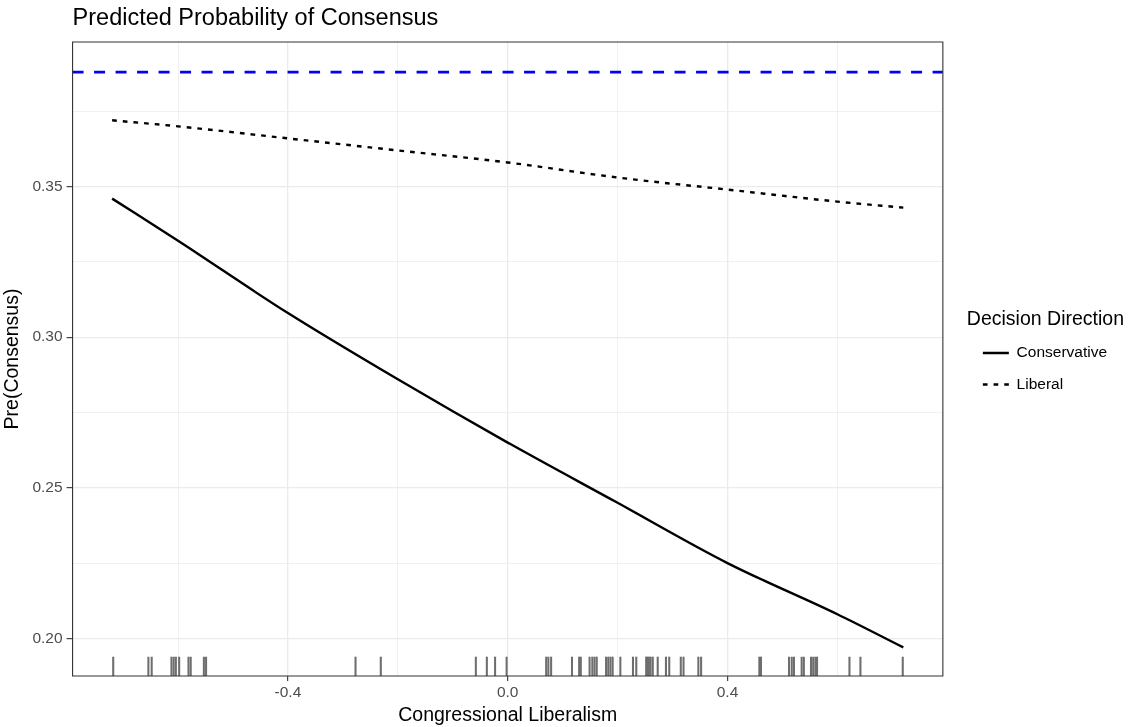 Image resolution: width=1140 pixels, height=727 pixels. I want to click on y-tick-label: 0.35, so click(47, 185).